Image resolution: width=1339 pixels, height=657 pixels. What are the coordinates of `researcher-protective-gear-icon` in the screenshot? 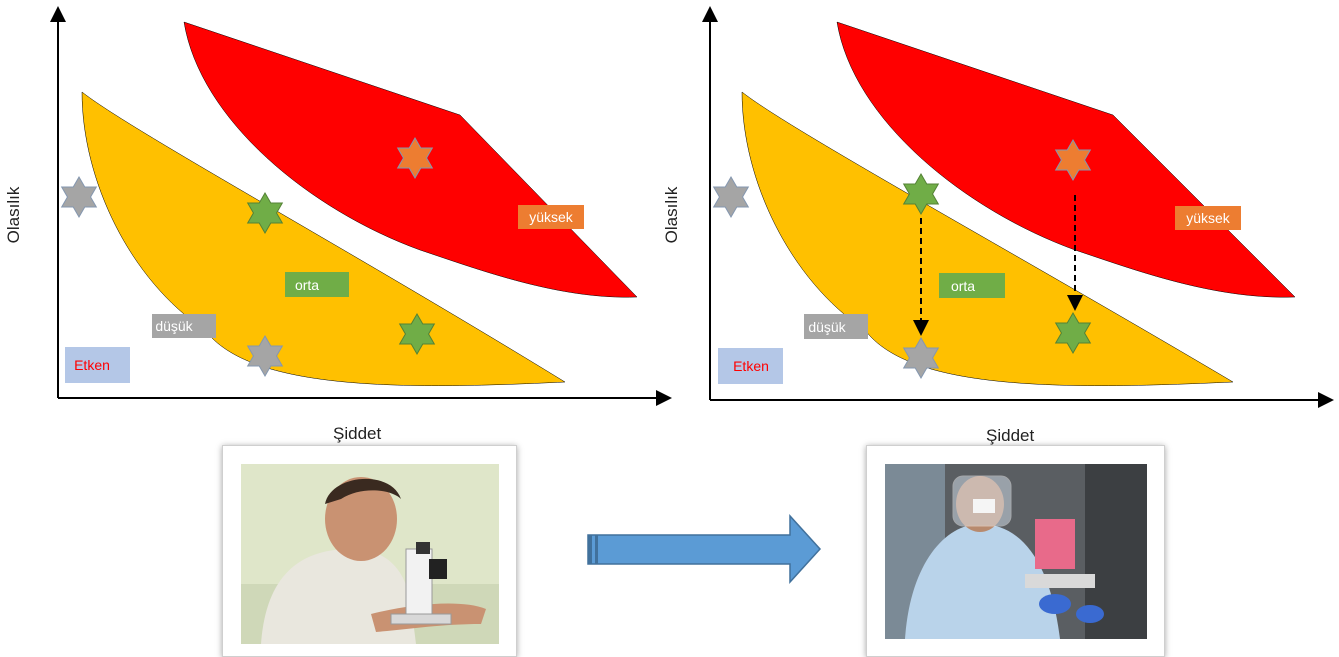 It's located at (1016, 551).